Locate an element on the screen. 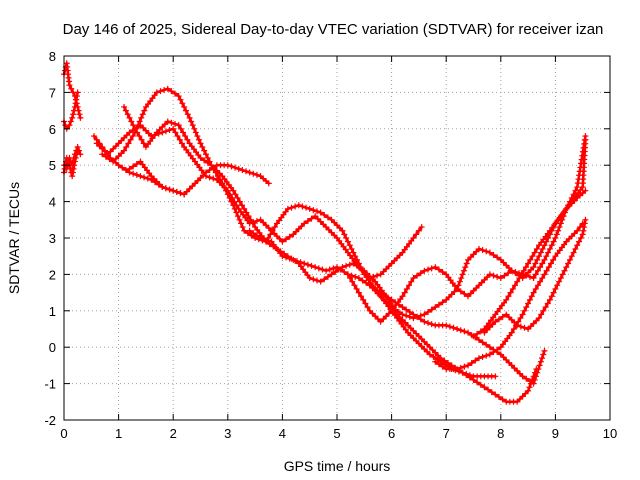 The height and width of the screenshot is (480, 640). series-arc-n is located at coordinates (535, 276).